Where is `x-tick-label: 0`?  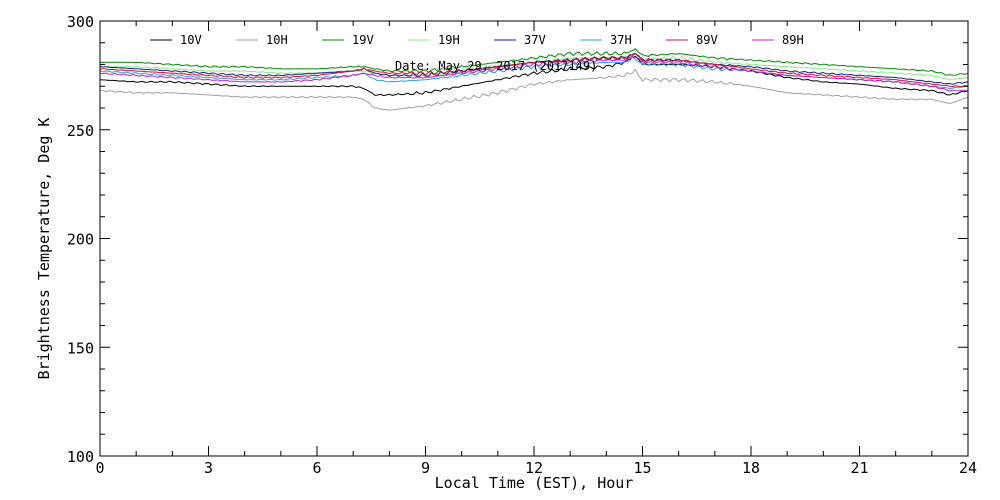
x-tick-label: 0 is located at coordinates (99, 468).